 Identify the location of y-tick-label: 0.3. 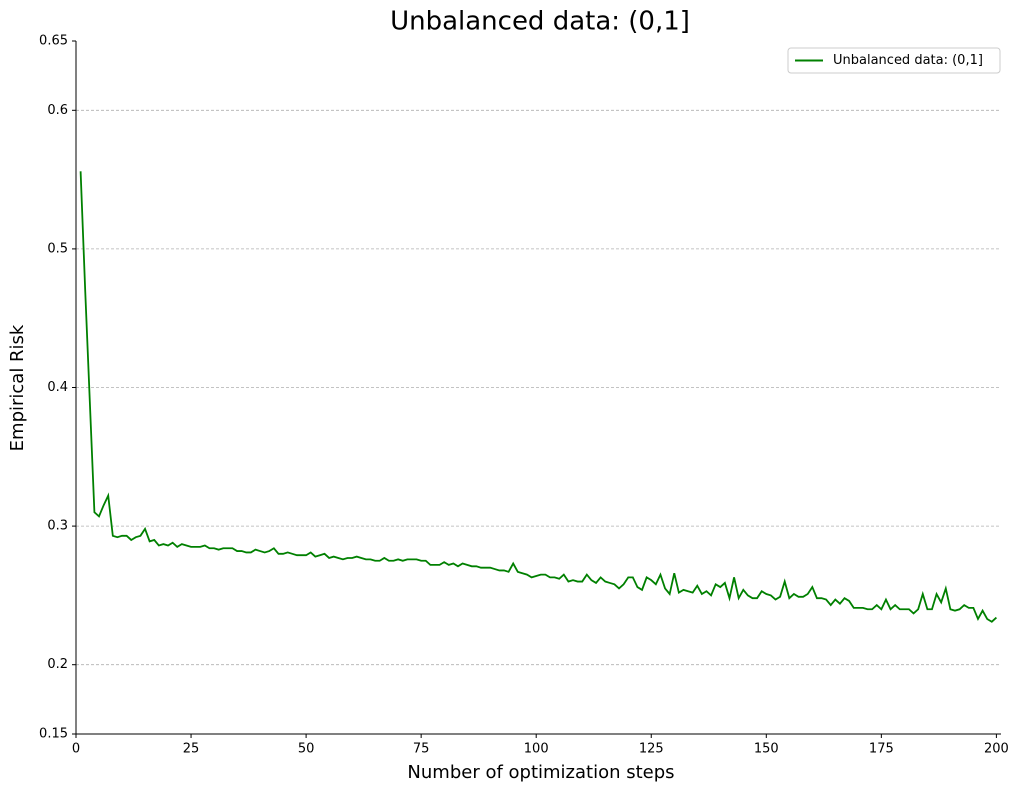
(57, 526).